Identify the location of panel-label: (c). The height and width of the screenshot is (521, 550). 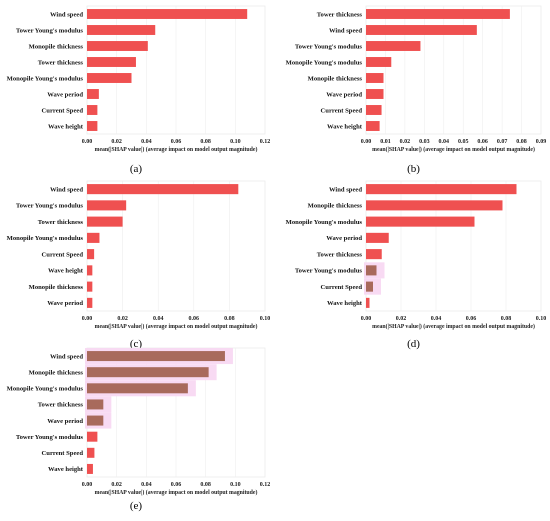
(136, 344).